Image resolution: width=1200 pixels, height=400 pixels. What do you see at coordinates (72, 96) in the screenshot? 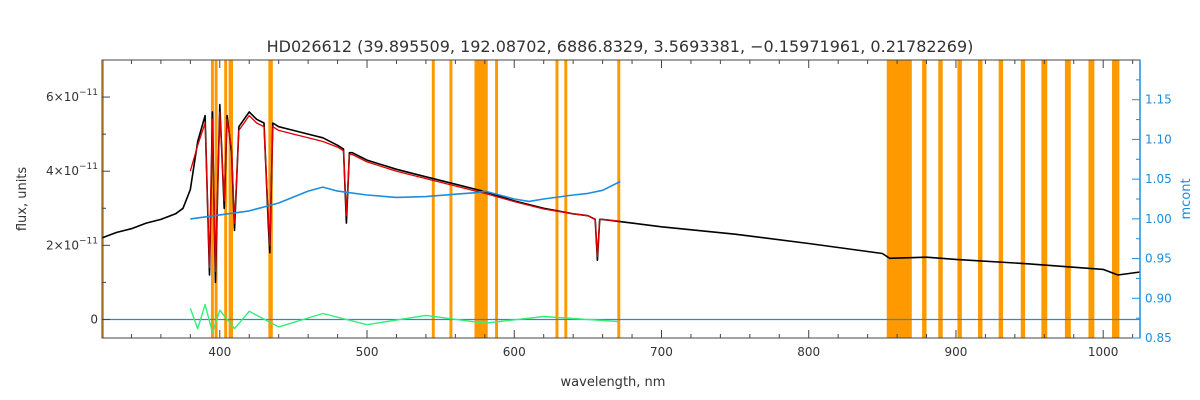
I see `y-tick-label: 6×10⁻¹¹` at bounding box center [72, 96].